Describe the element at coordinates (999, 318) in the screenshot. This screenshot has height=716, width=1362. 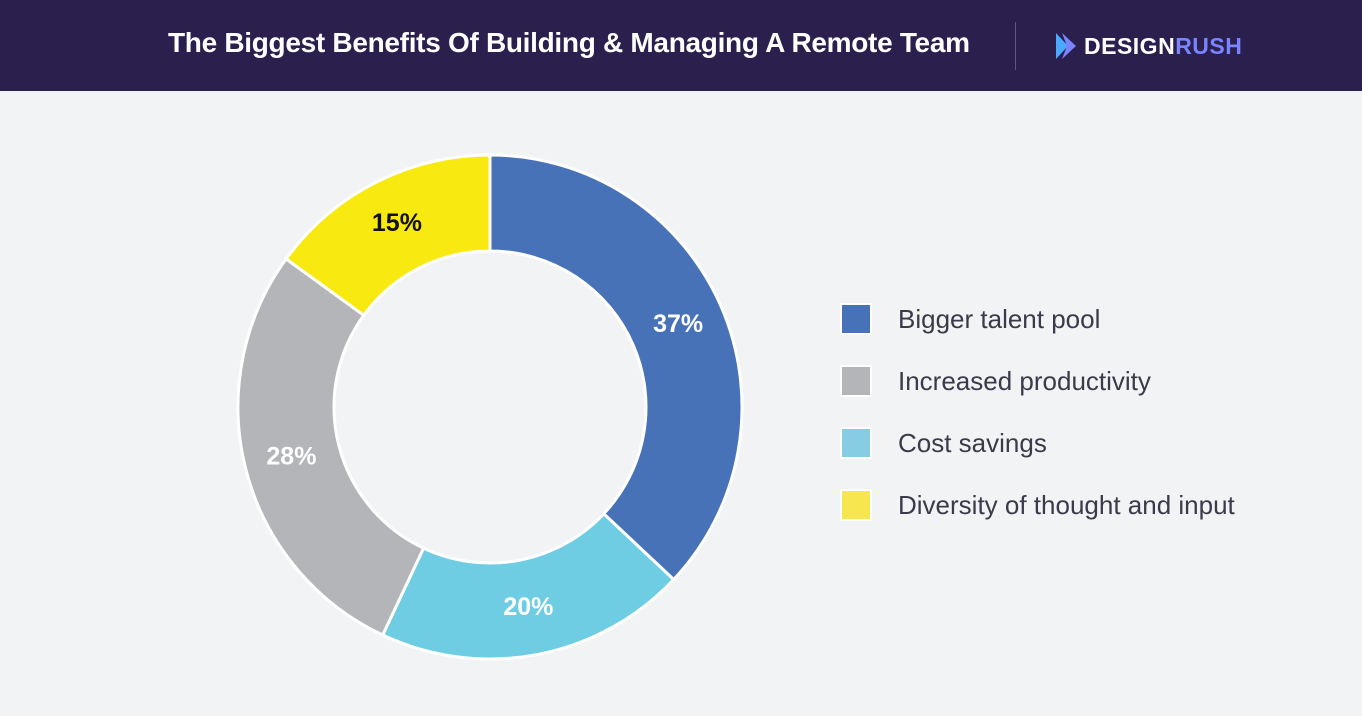
I see `legend-label: Bigger talent pool` at that location.